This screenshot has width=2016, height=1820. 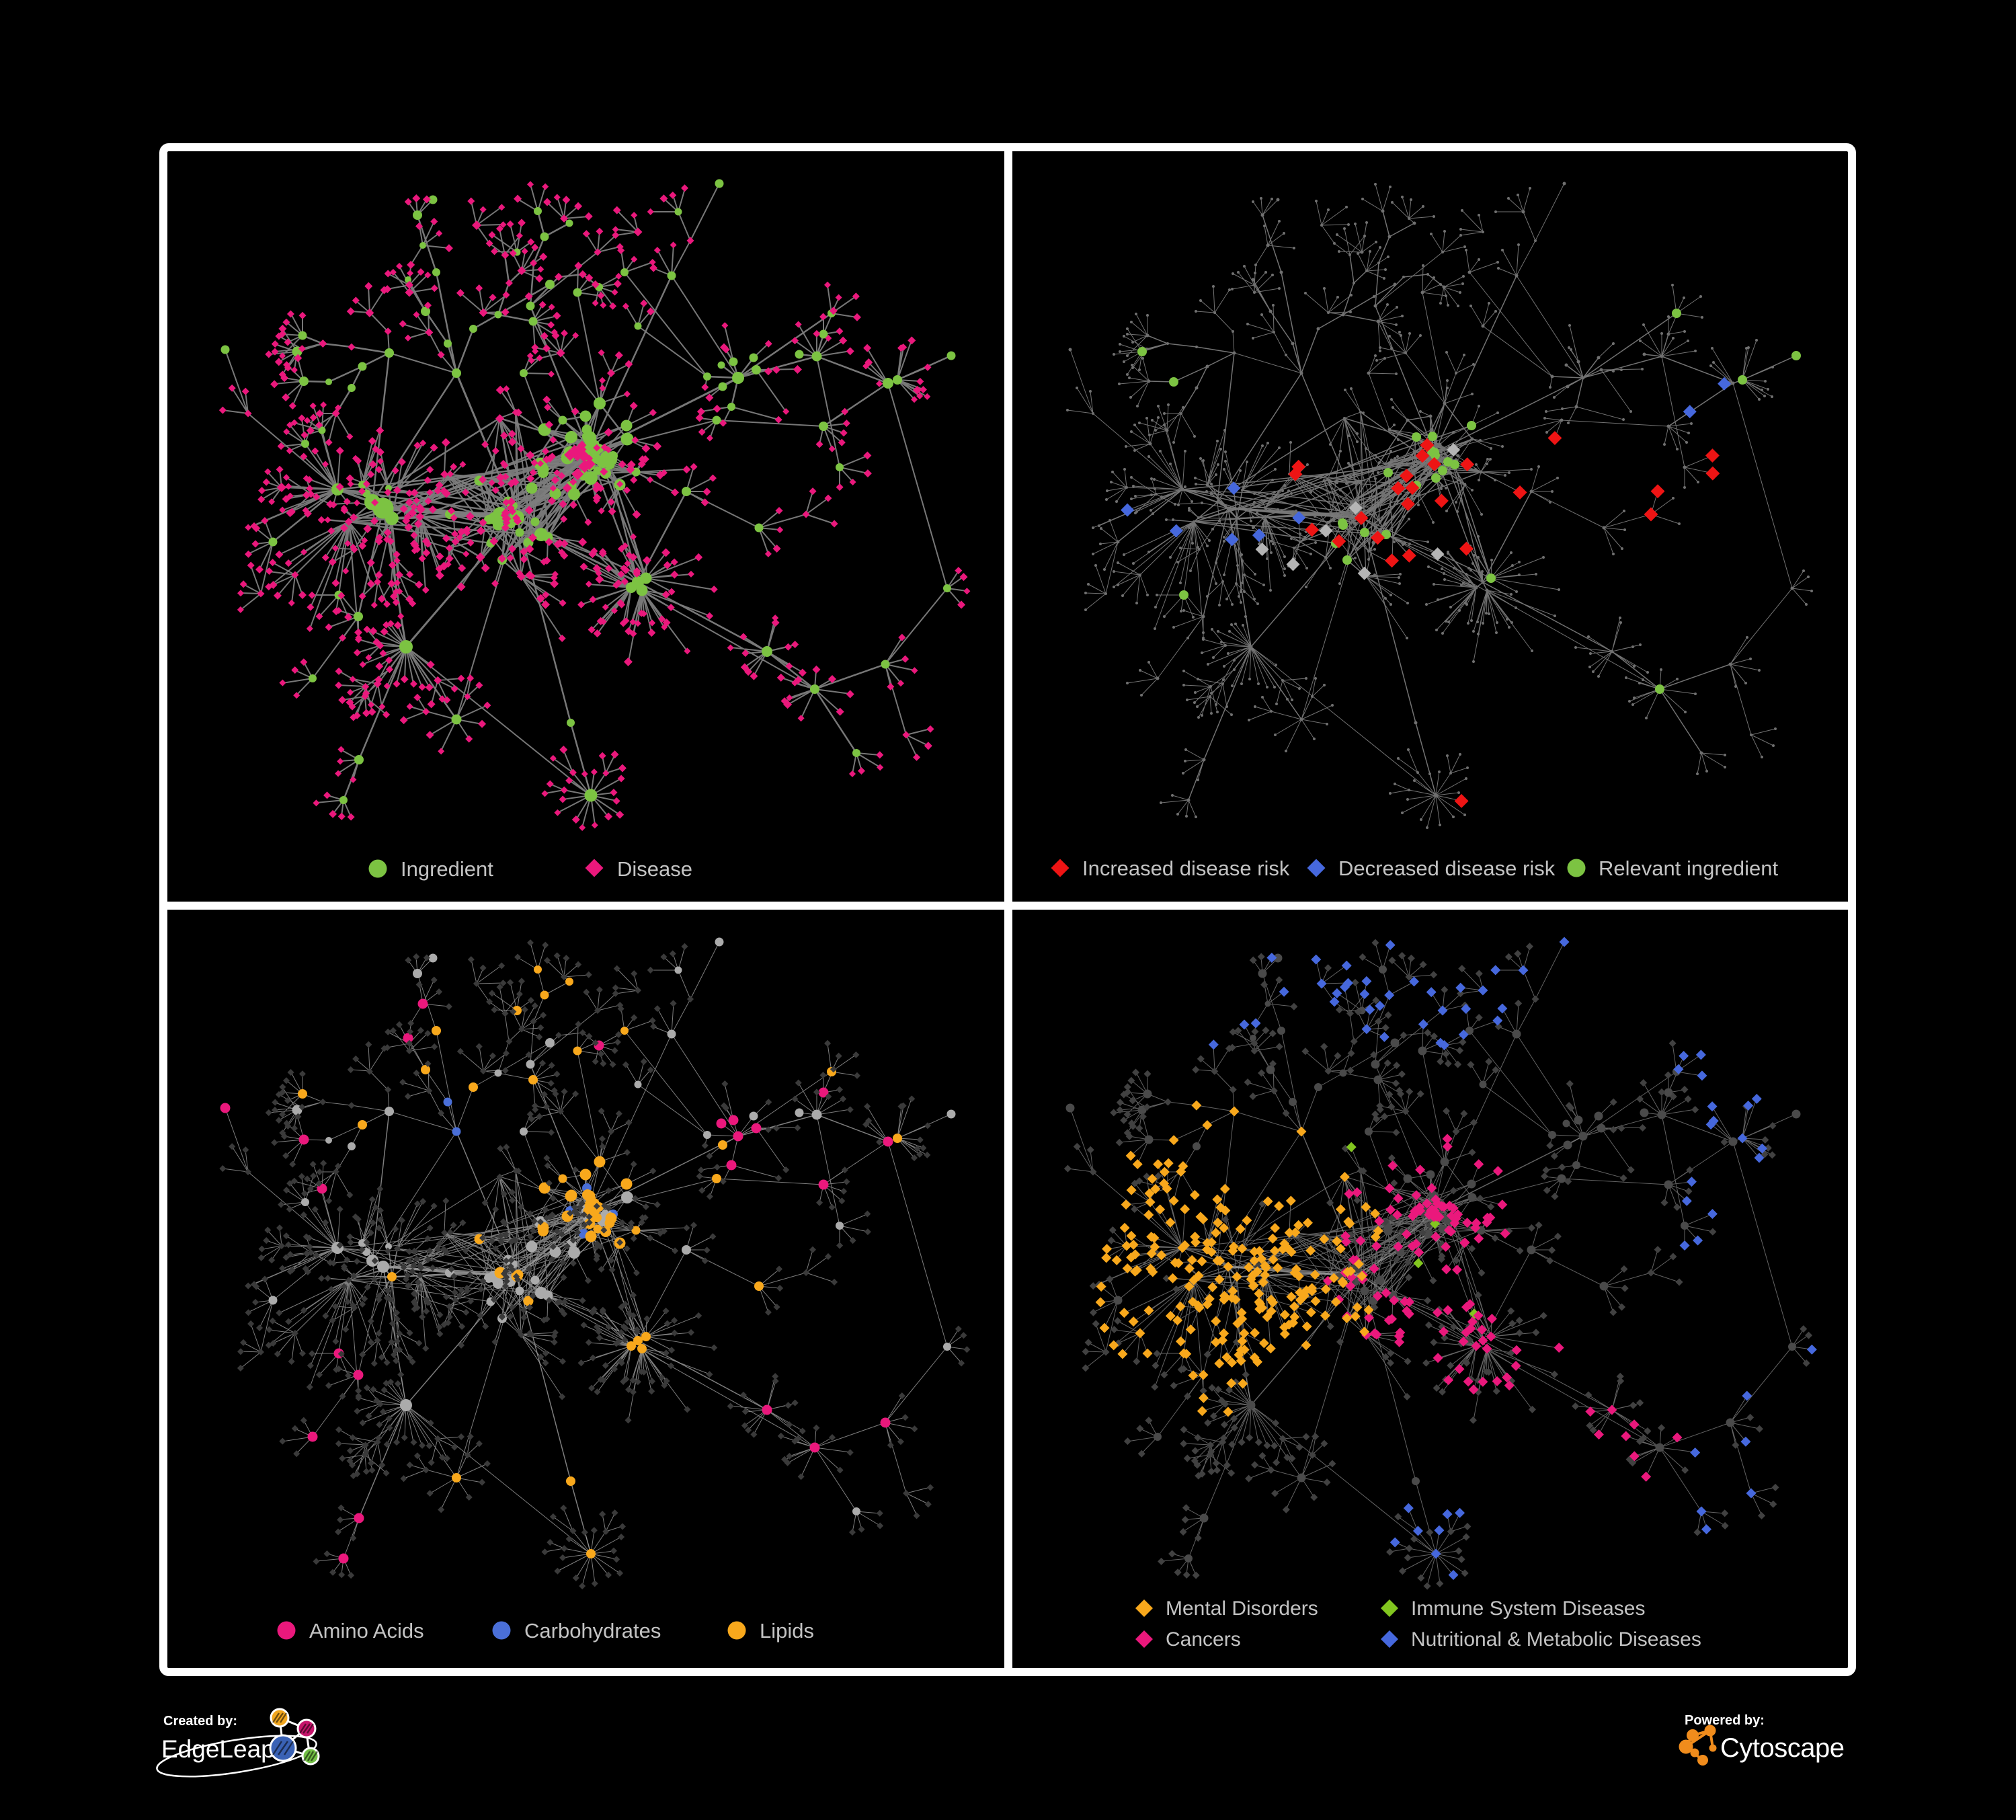 I want to click on svg-text: Increased disease risk, so click(x=1186, y=868).